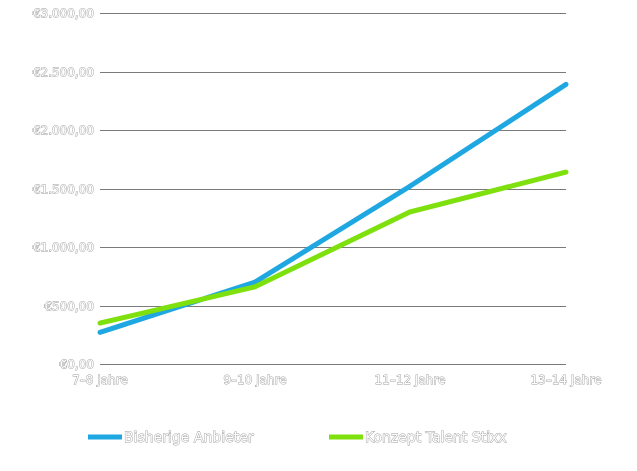  I want to click on y-tick-label: €500,00, so click(69, 307).